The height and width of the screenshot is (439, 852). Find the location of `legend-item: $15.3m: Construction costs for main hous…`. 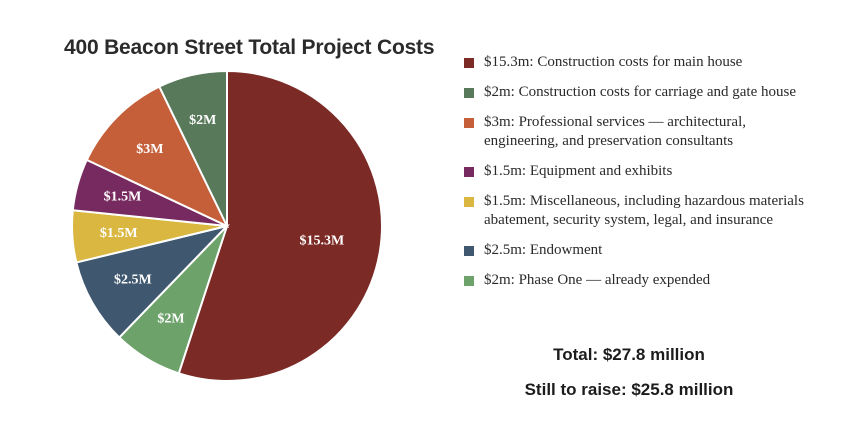

legend-item: $15.3m: Construction costs for main hous… is located at coordinates (644, 62).